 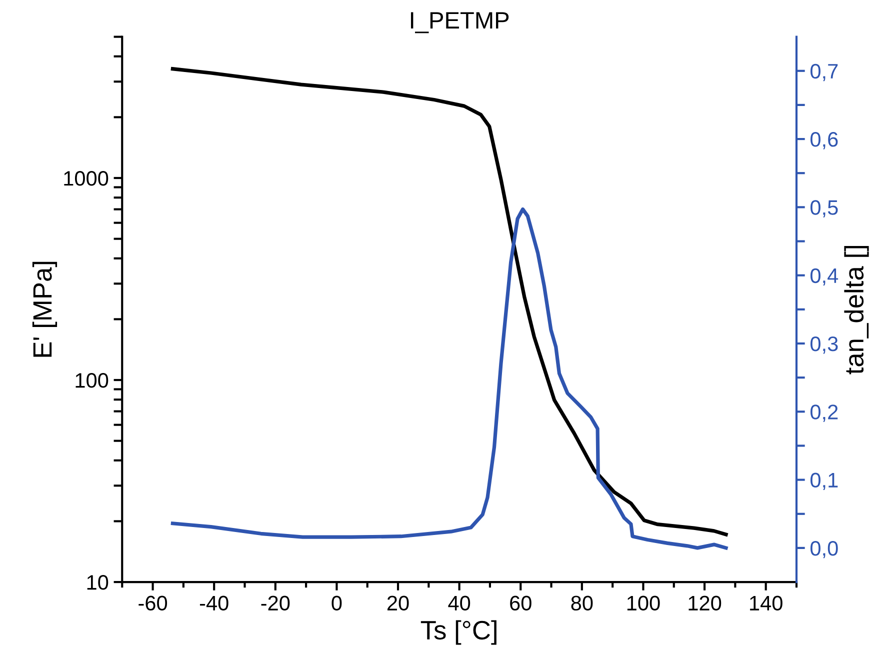 What do you see at coordinates (824, 481) in the screenshot?
I see `y2-tick-label: 0,1` at bounding box center [824, 481].